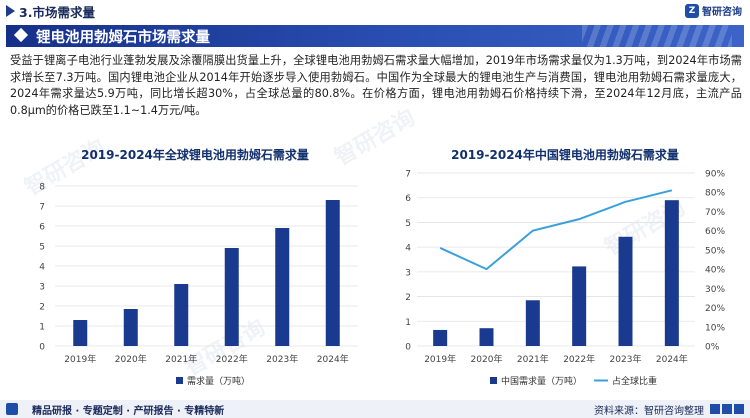 The height and width of the screenshot is (418, 750). I want to click on legend-label-line: 占全球比重, so click(634, 381).